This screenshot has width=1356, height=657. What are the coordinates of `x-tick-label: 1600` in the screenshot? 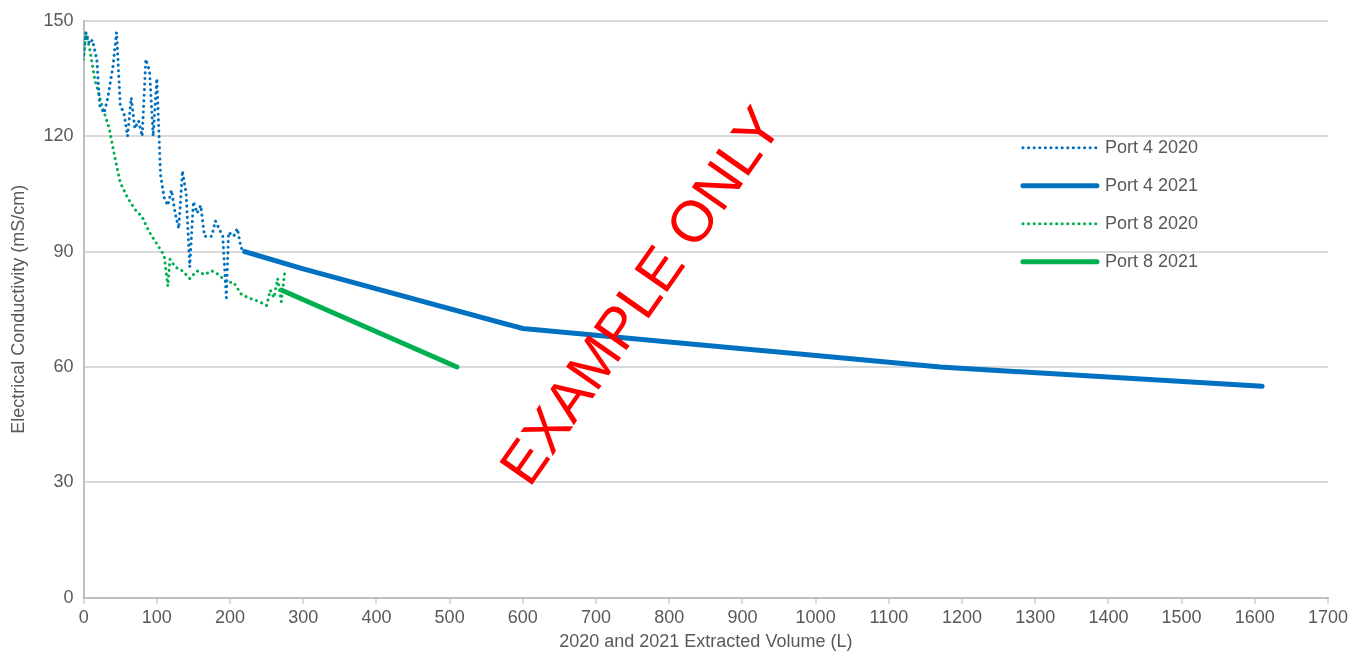 It's located at (1254, 616).